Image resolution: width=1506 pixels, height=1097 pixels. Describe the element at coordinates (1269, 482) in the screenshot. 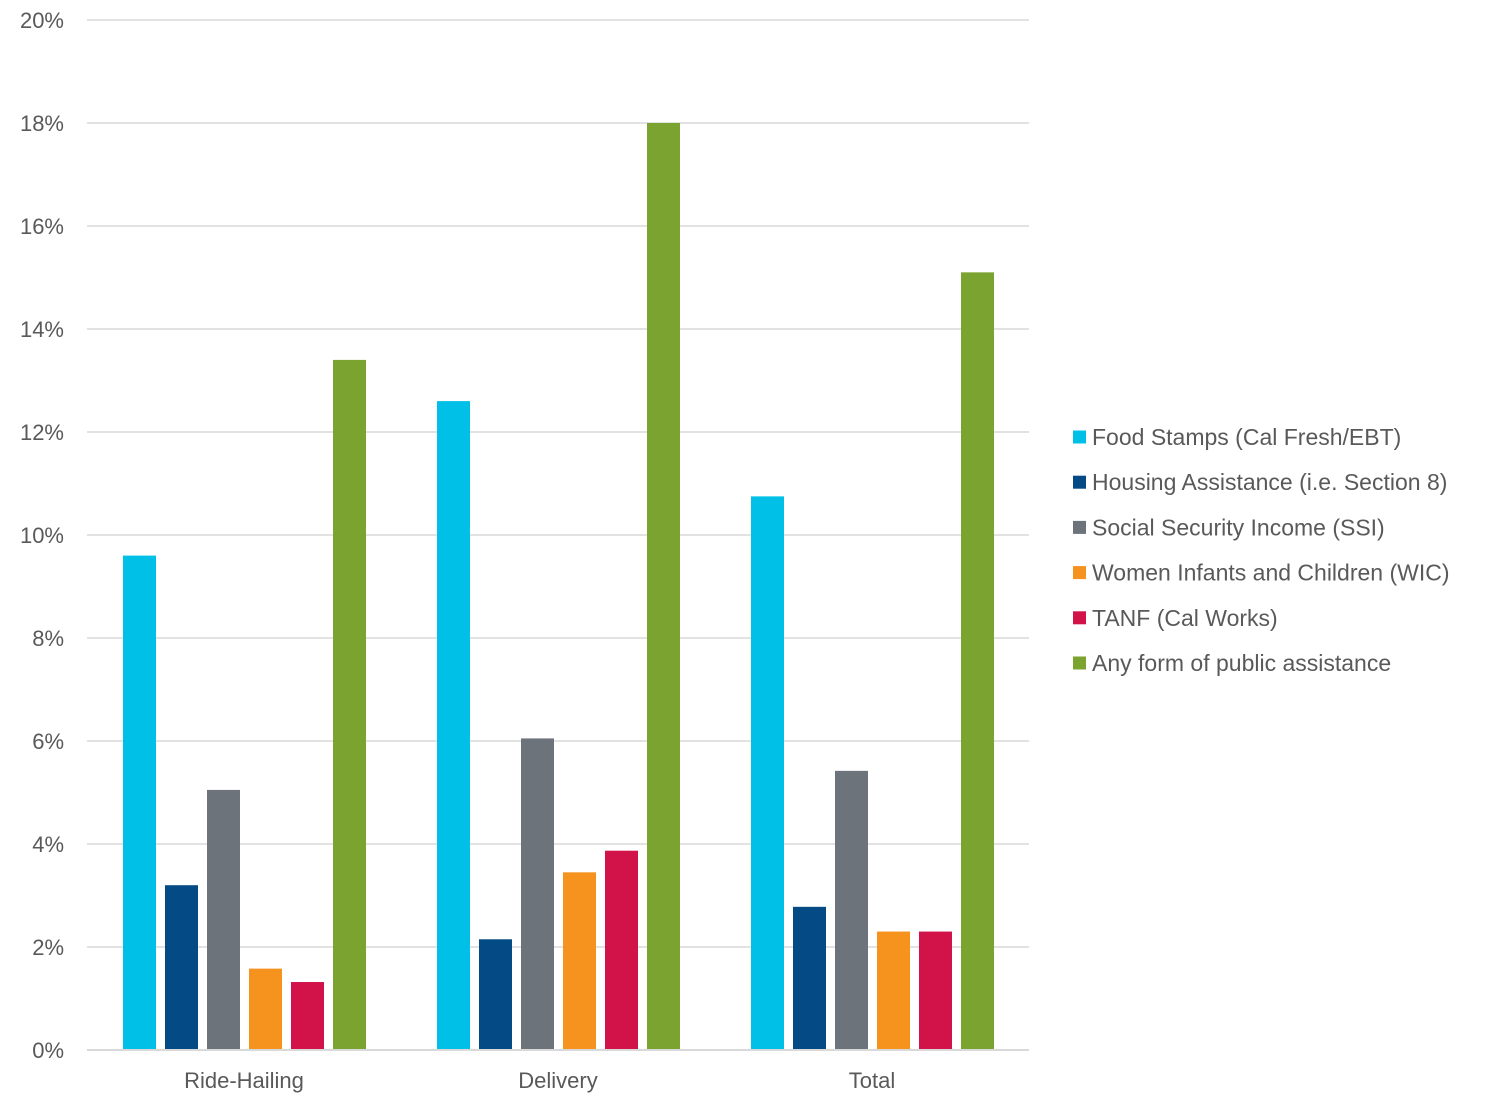

I see `legend-label: Housing Assistance (i.e. Section 8)` at that location.